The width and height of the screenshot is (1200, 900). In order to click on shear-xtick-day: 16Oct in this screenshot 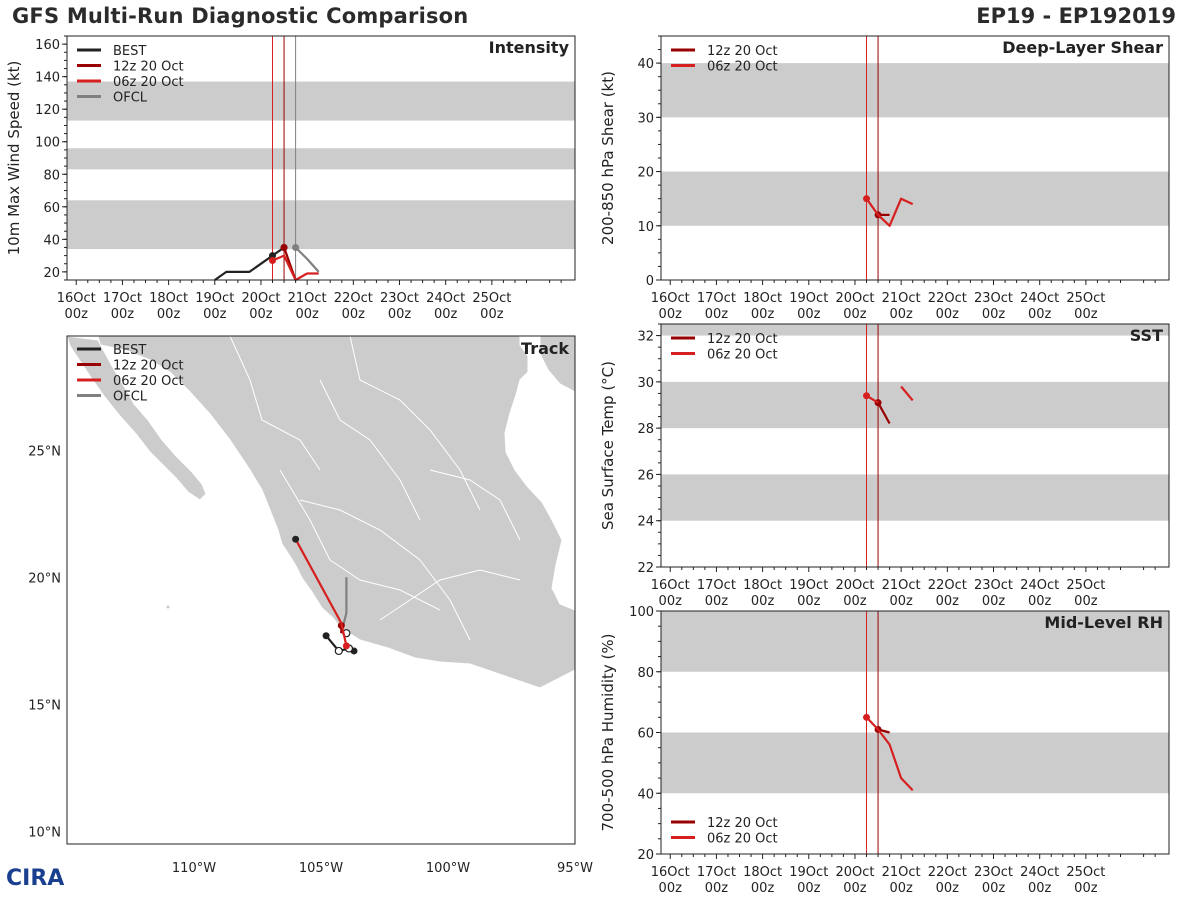, I will do `click(670, 298)`.